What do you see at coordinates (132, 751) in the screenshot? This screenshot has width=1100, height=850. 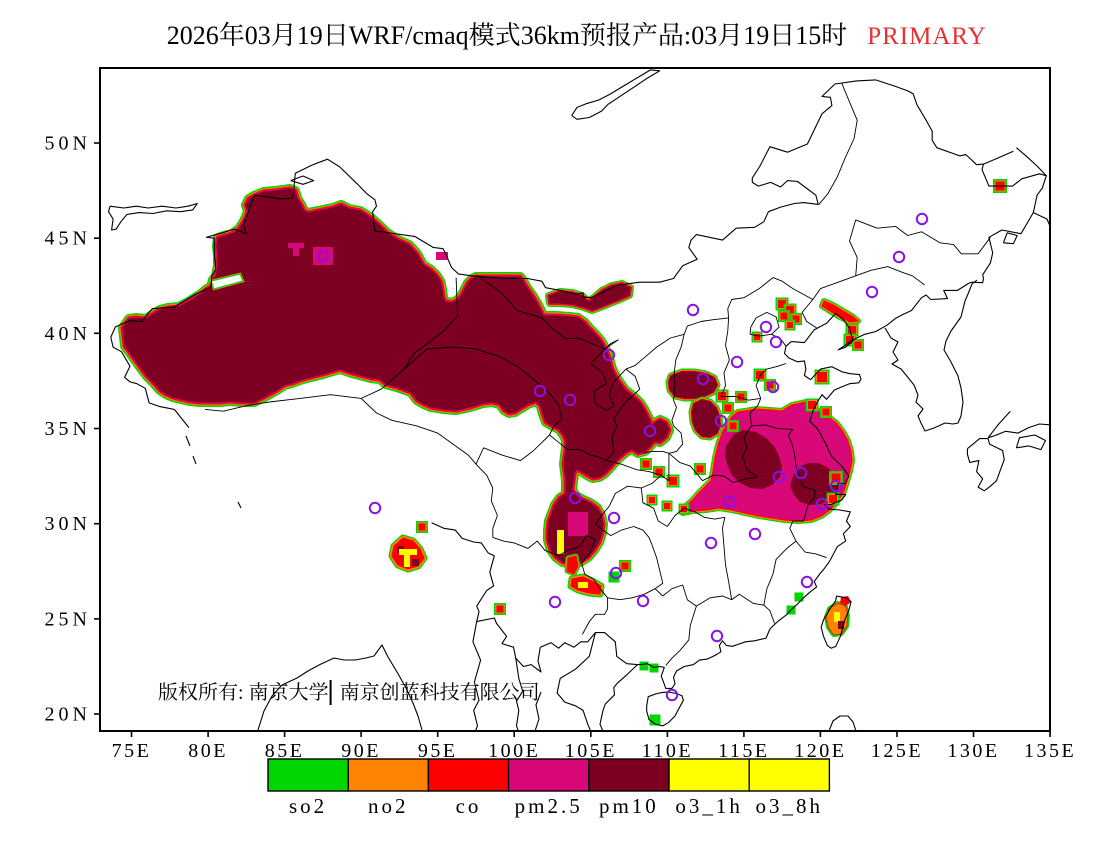 I see `svg-text: 75E` at bounding box center [132, 751].